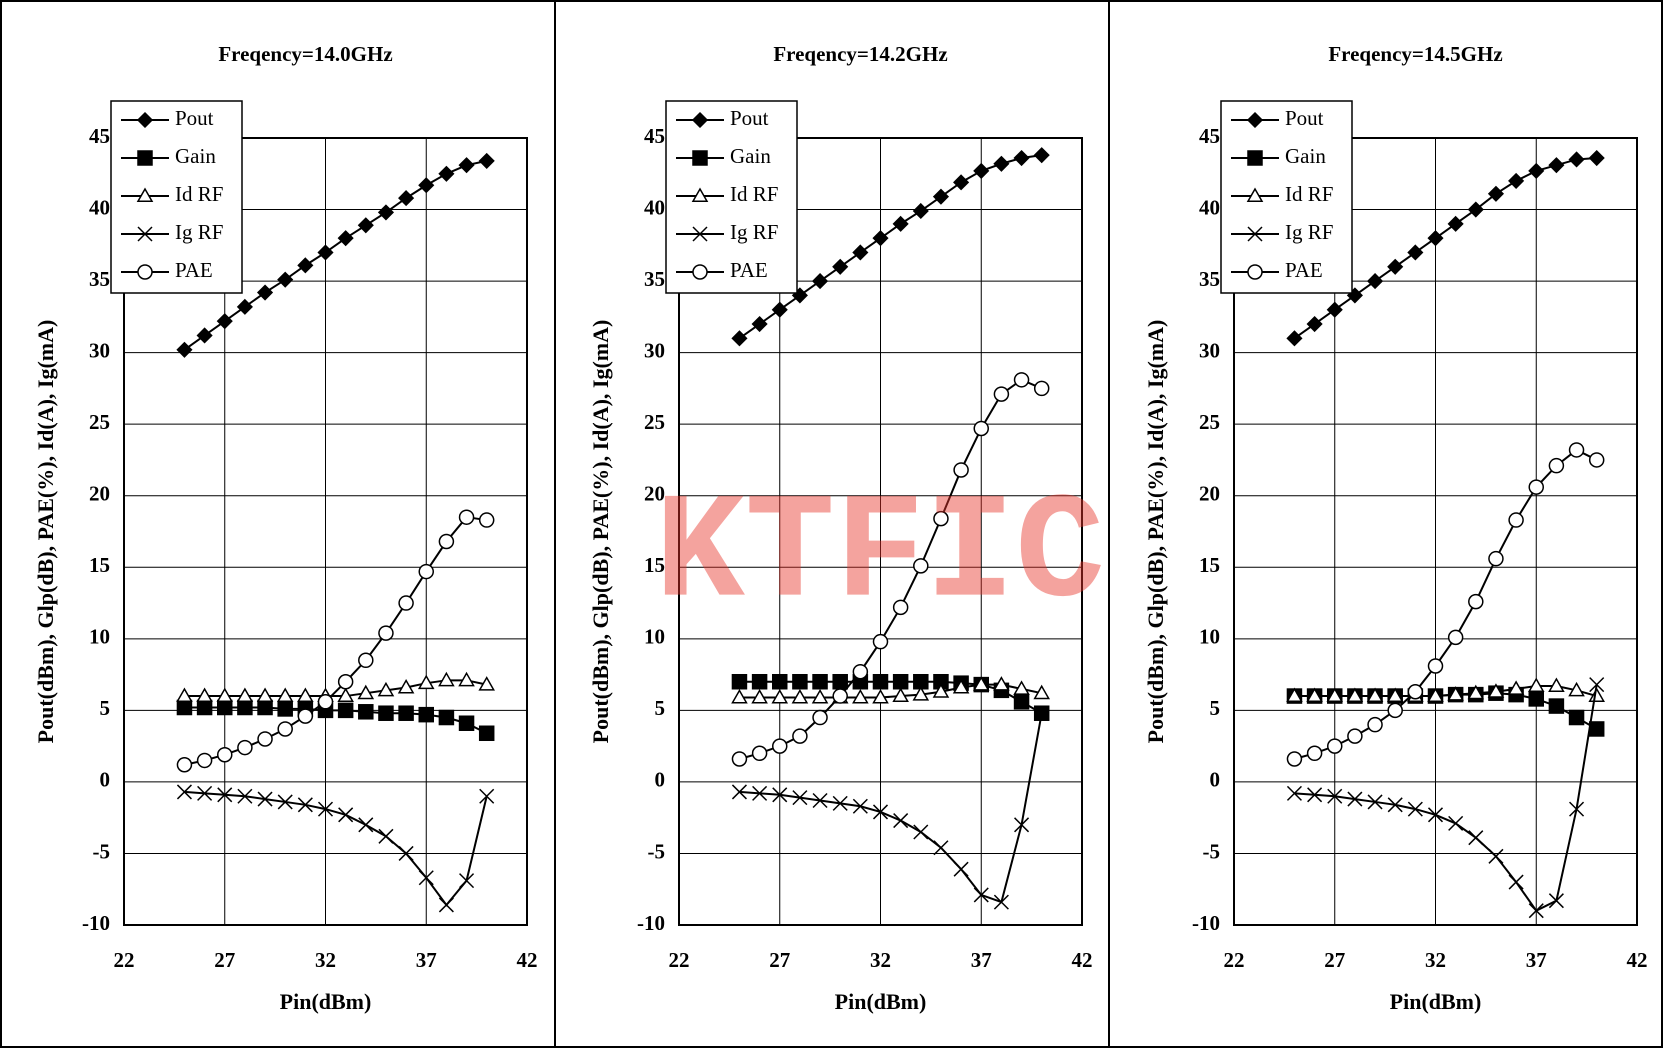  Describe the element at coordinates (660, 708) in the screenshot. I see `y-tick-label: 5` at that location.